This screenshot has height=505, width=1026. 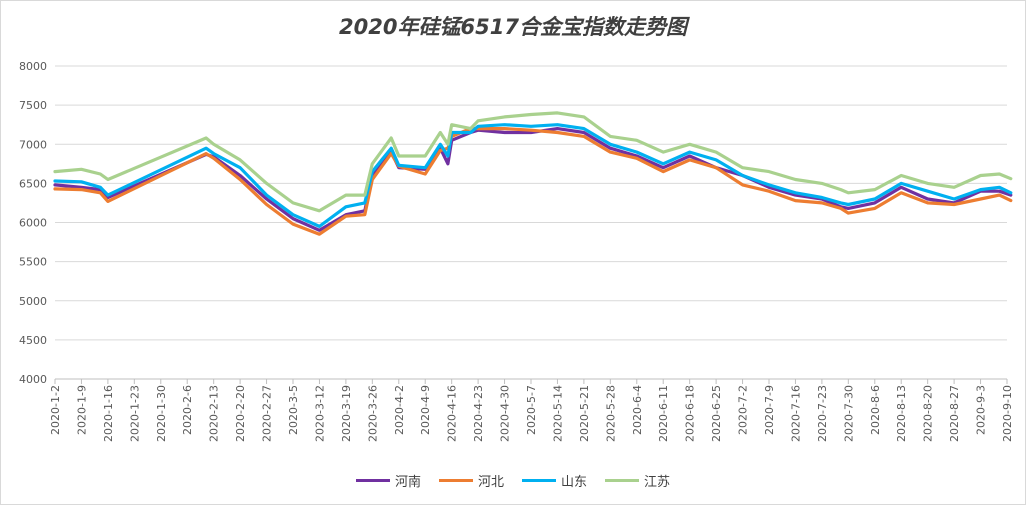 I want to click on x-tick-label: 2020-4-23, so click(x=478, y=413).